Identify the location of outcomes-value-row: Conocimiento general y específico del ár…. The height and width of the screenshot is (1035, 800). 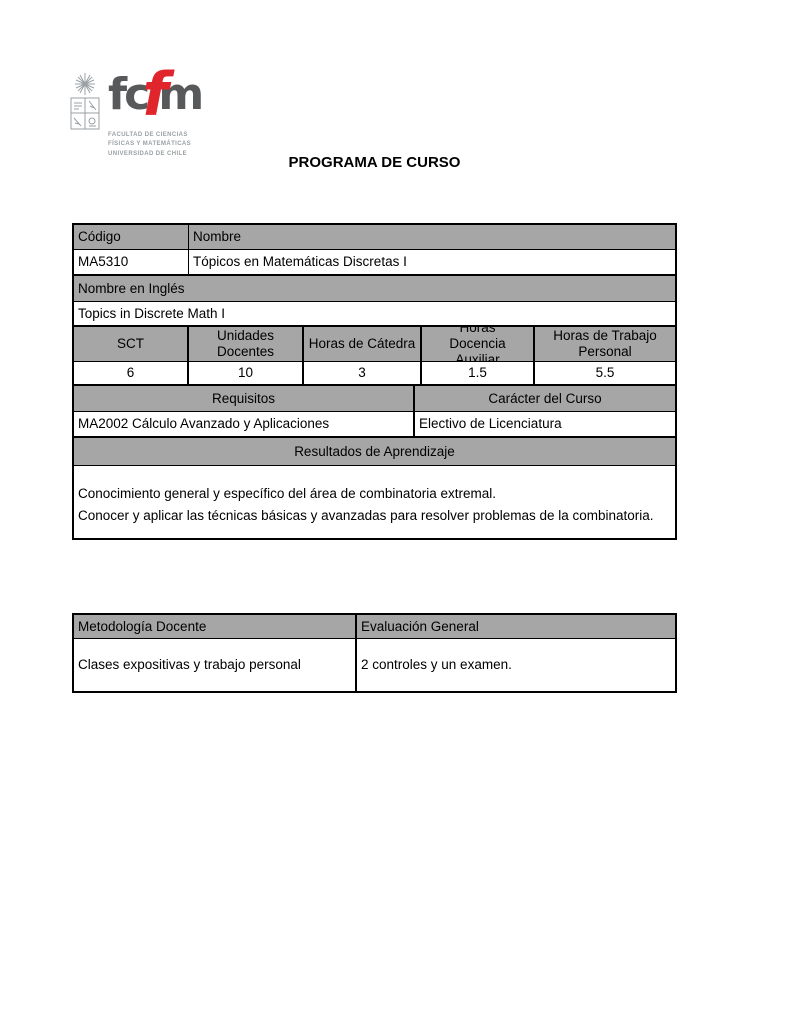
(374, 502).